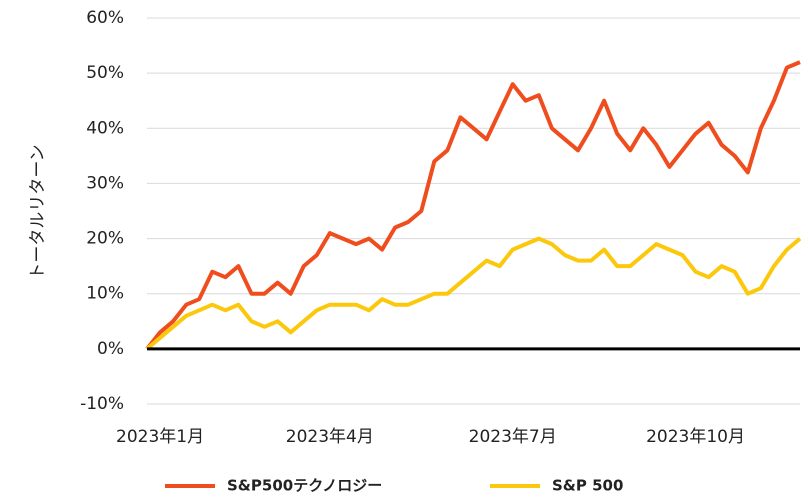 This screenshot has height=497, width=801. Describe the element at coordinates (105, 183) in the screenshot. I see `y-tick-label: 30%` at that location.